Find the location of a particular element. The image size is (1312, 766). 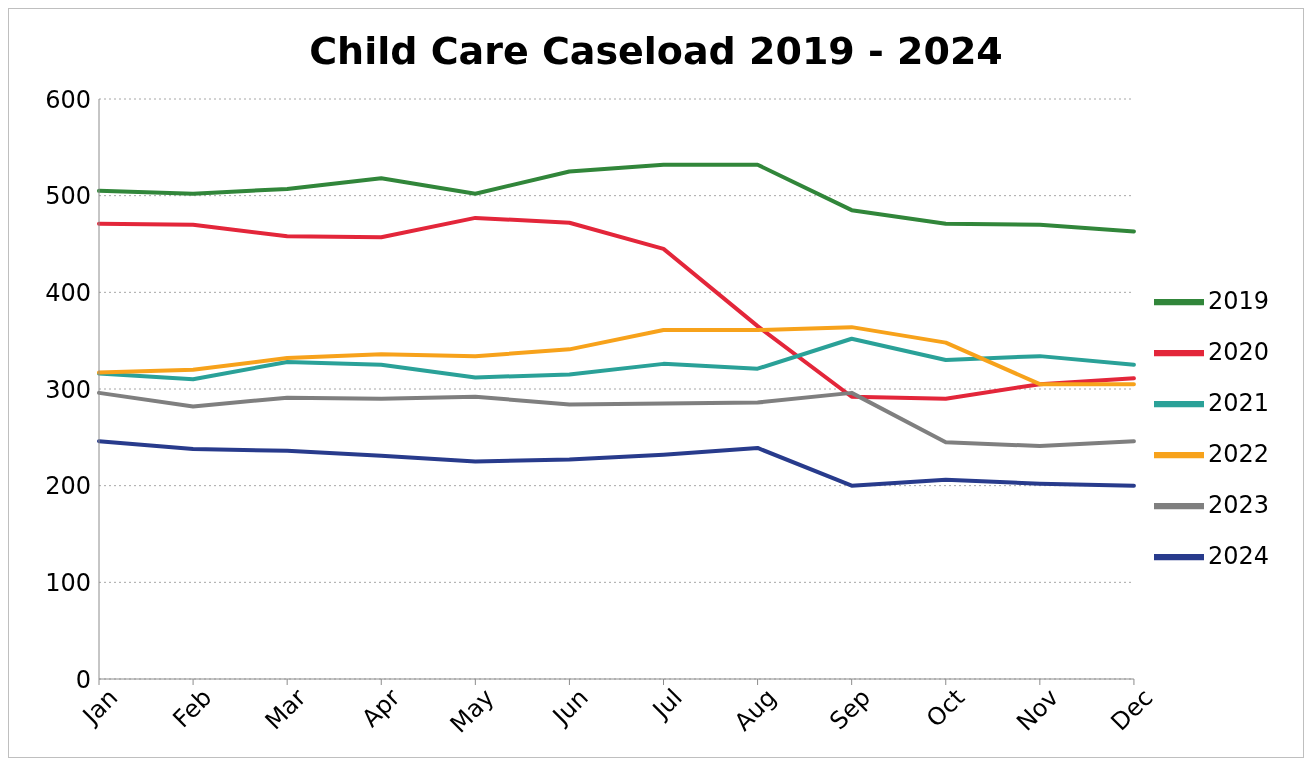

y-tick-label: 600 is located at coordinates (68, 99).